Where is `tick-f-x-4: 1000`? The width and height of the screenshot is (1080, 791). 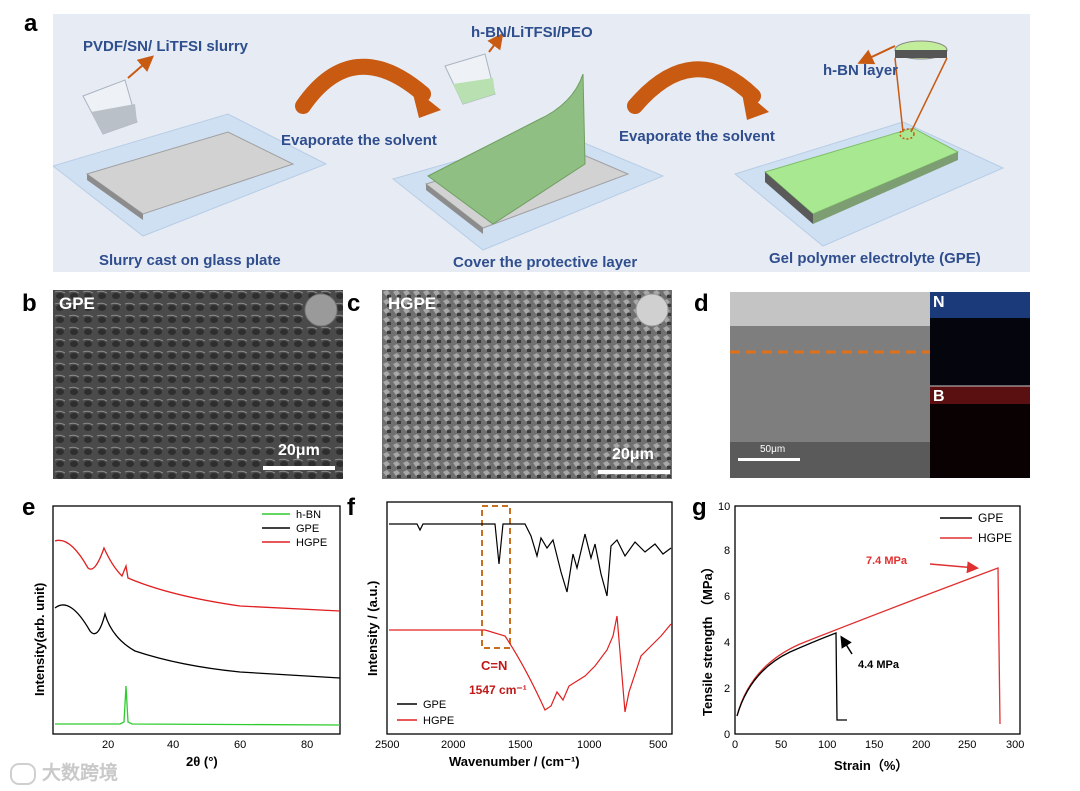
tick-f-x-4: 1000 is located at coordinates (589, 745).